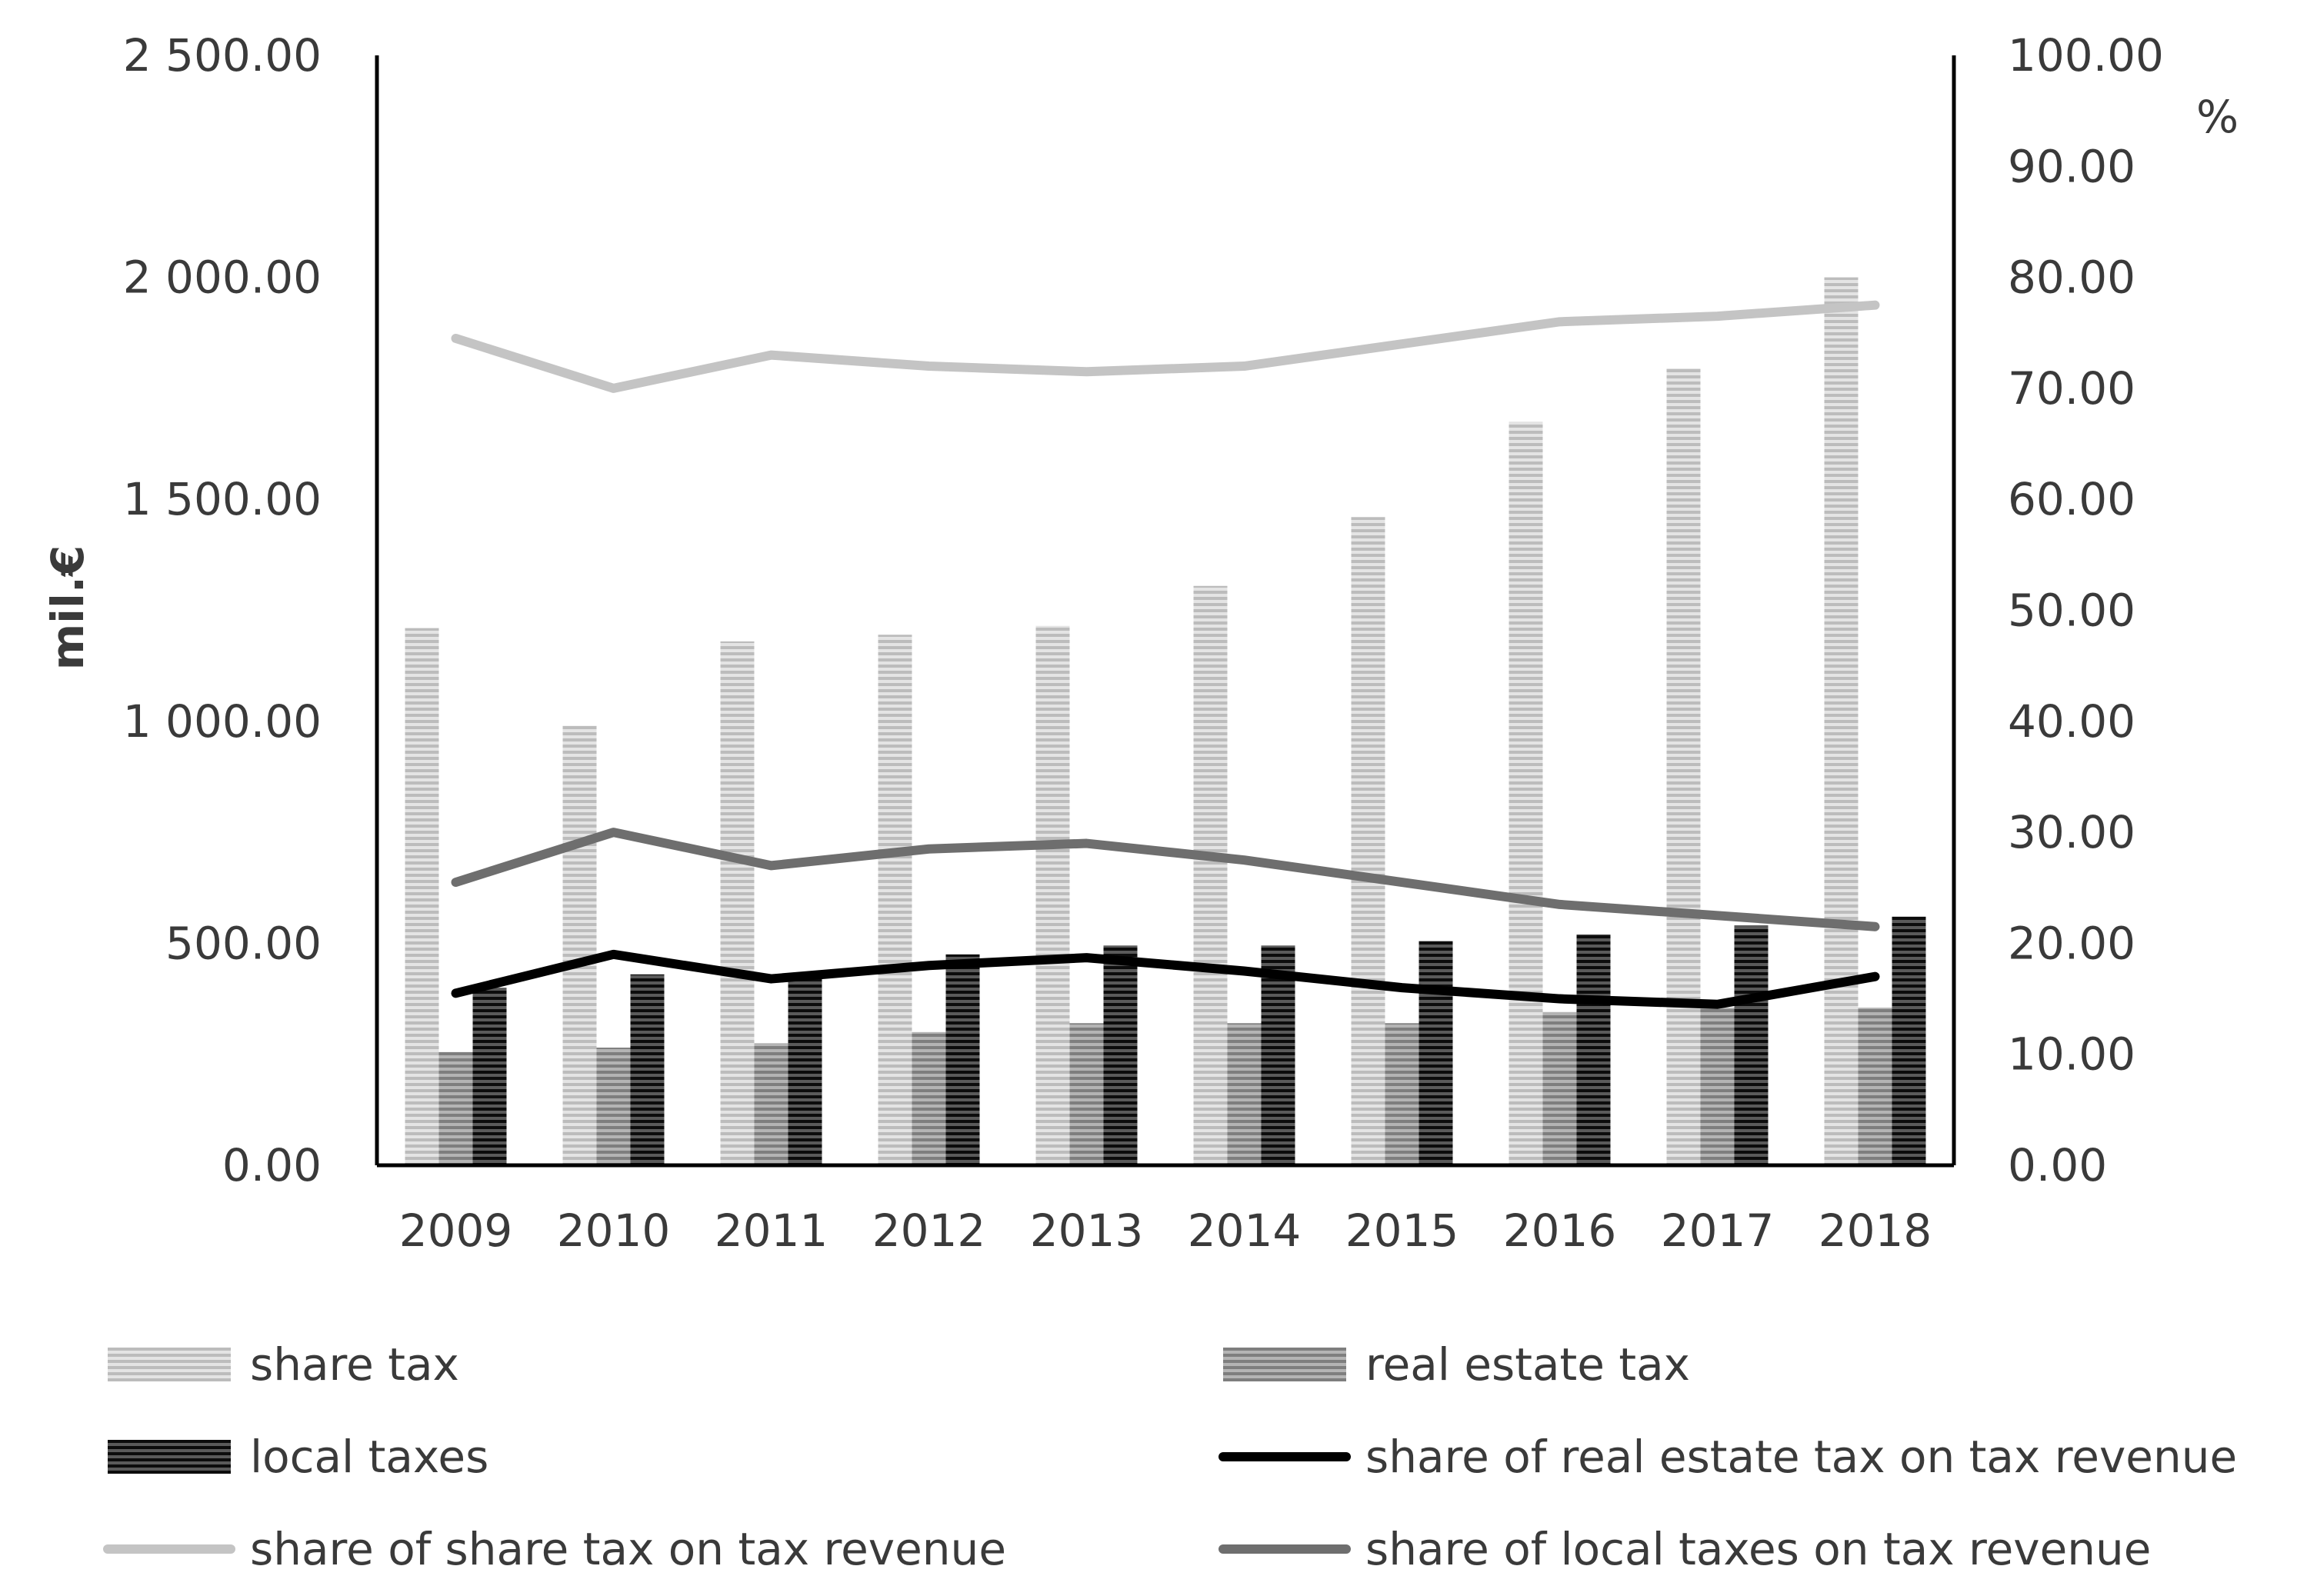 This screenshot has width=2297, height=1596. What do you see at coordinates (1593, 1049) in the screenshot?
I see `bar-local-taxes-2016` at bounding box center [1593, 1049].